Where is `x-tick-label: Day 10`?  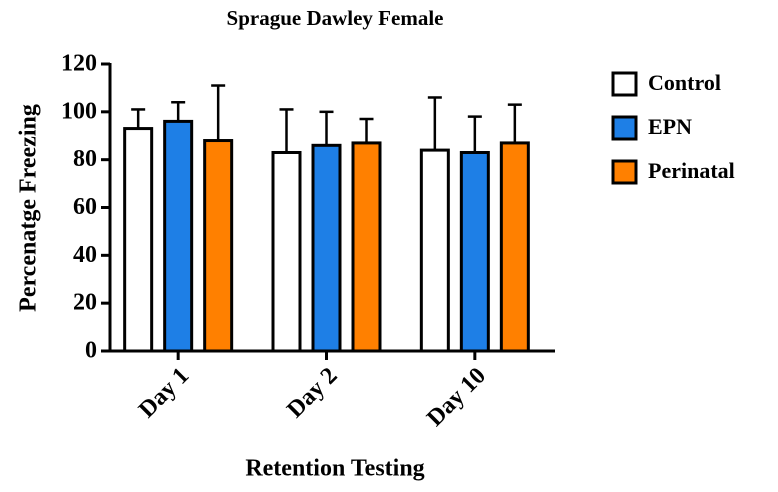
x-tick-label: Day 10 is located at coordinates (456, 397).